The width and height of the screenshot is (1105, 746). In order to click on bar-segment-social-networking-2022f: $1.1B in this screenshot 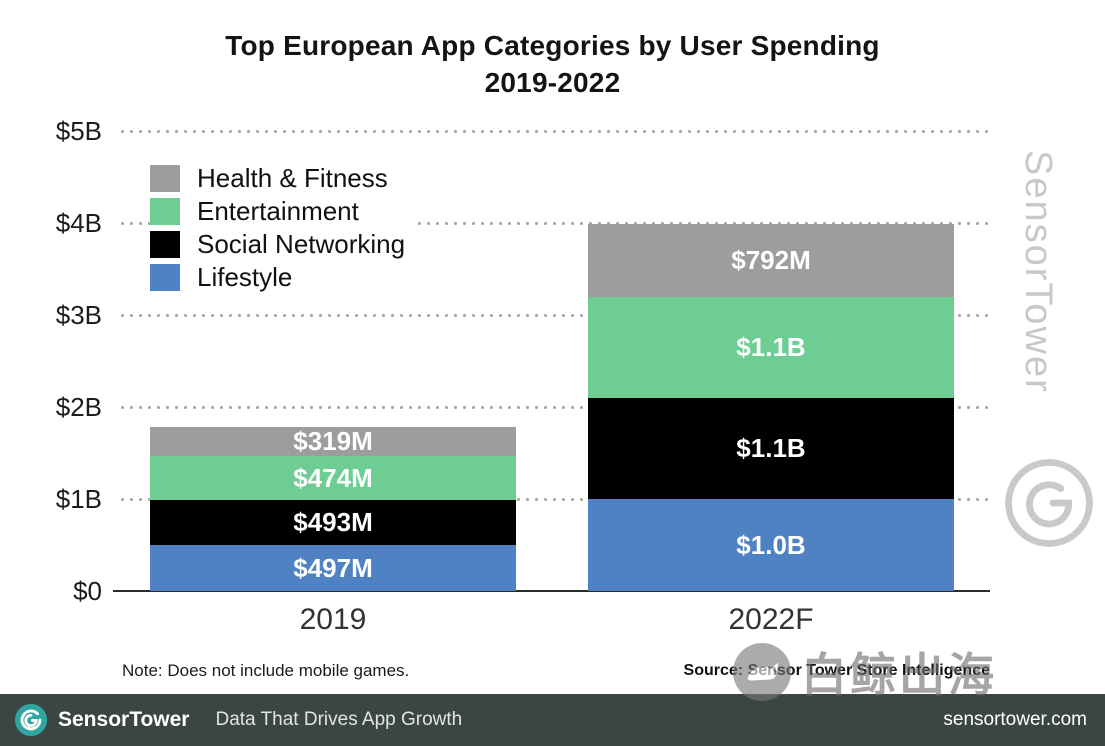, I will do `click(771, 448)`.